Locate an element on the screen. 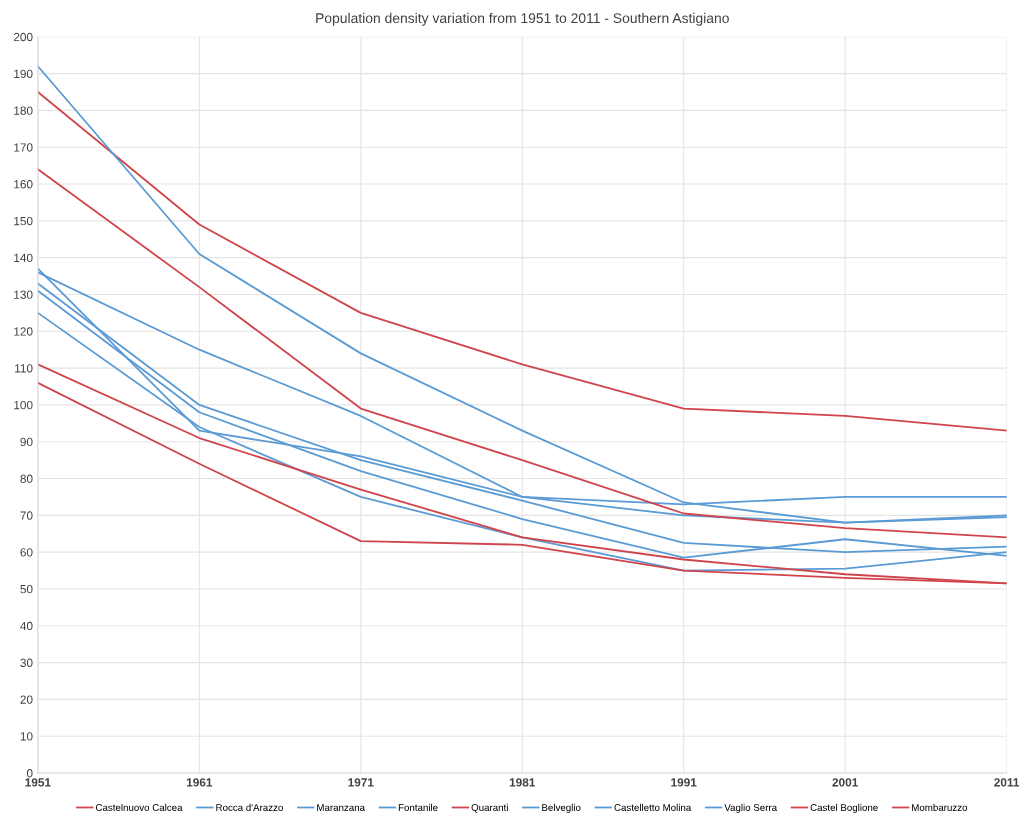  legend-label: Vaglio Serra is located at coordinates (751, 808).